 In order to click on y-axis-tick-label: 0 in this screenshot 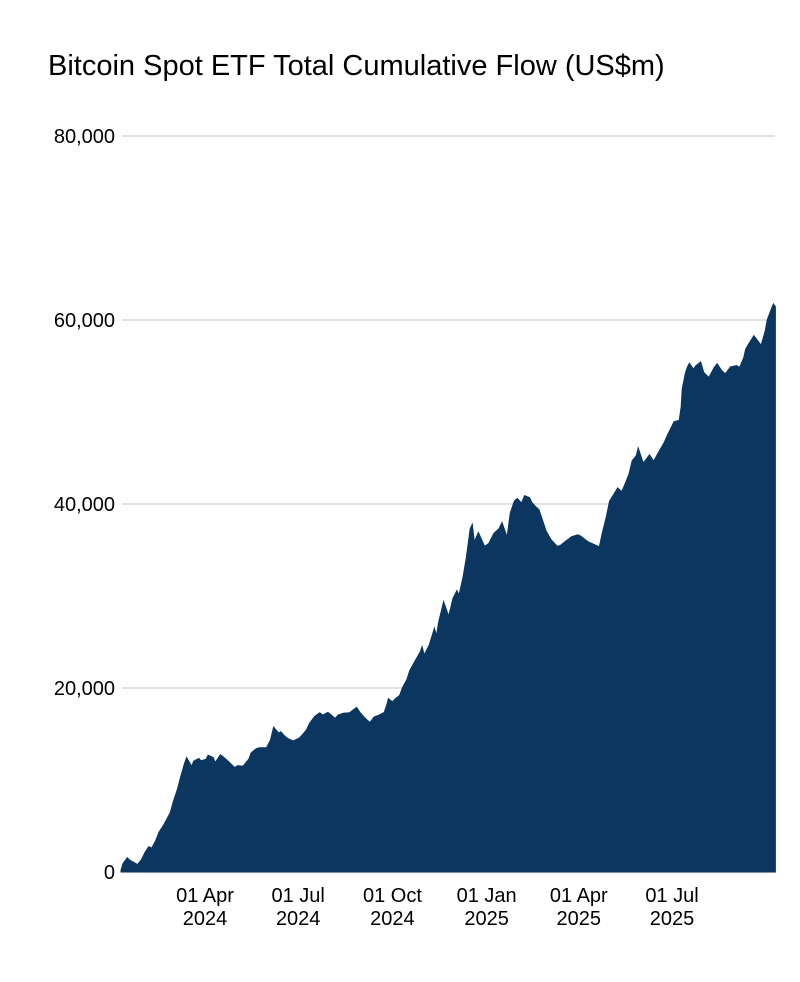, I will do `click(109, 873)`.